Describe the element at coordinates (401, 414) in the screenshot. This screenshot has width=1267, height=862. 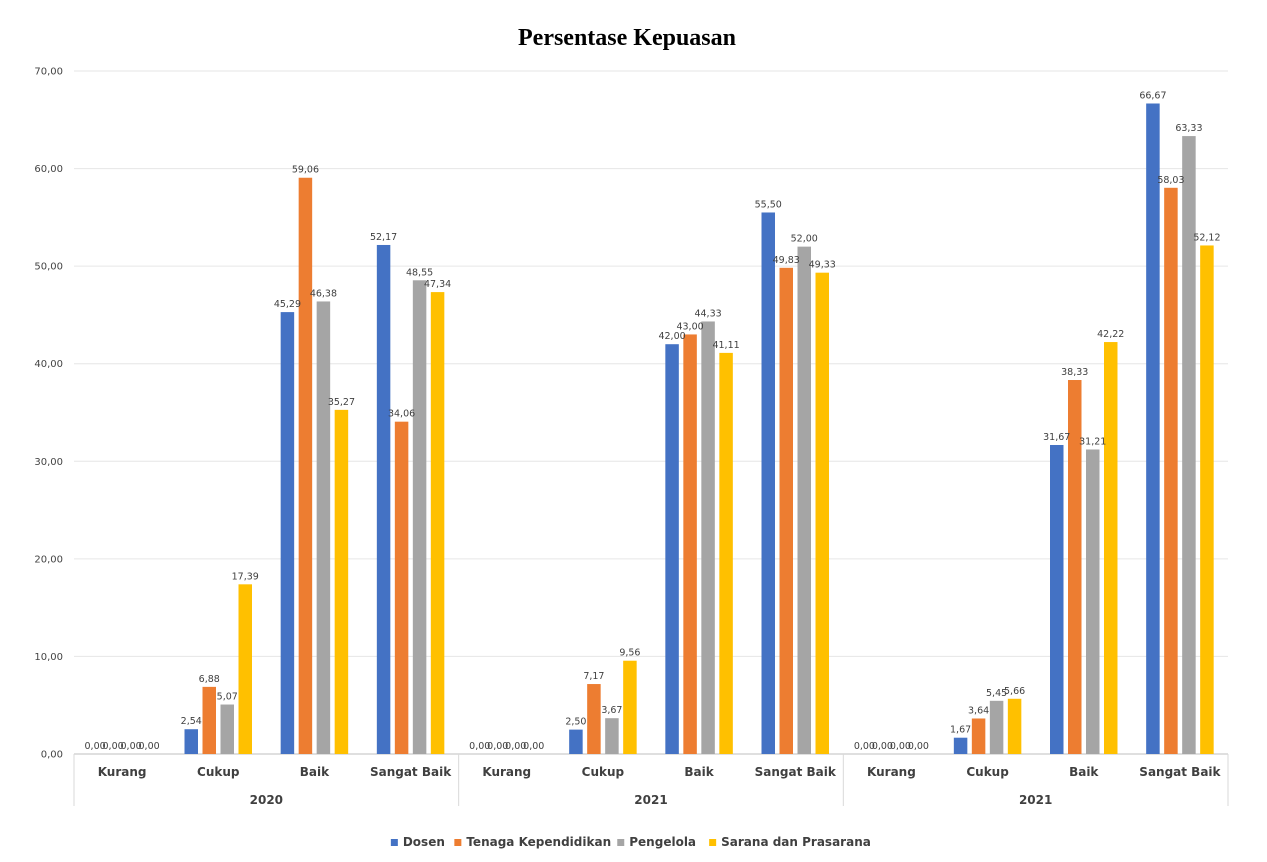
I see `data-label: 34,06` at that location.